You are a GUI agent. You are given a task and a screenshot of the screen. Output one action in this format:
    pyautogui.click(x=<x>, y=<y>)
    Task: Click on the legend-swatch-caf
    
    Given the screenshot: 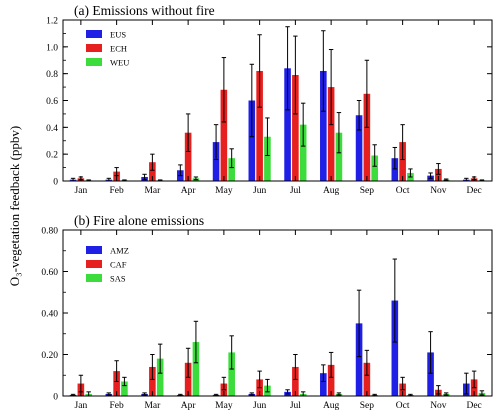 What is the action you would take?
    pyautogui.click(x=94, y=264)
    